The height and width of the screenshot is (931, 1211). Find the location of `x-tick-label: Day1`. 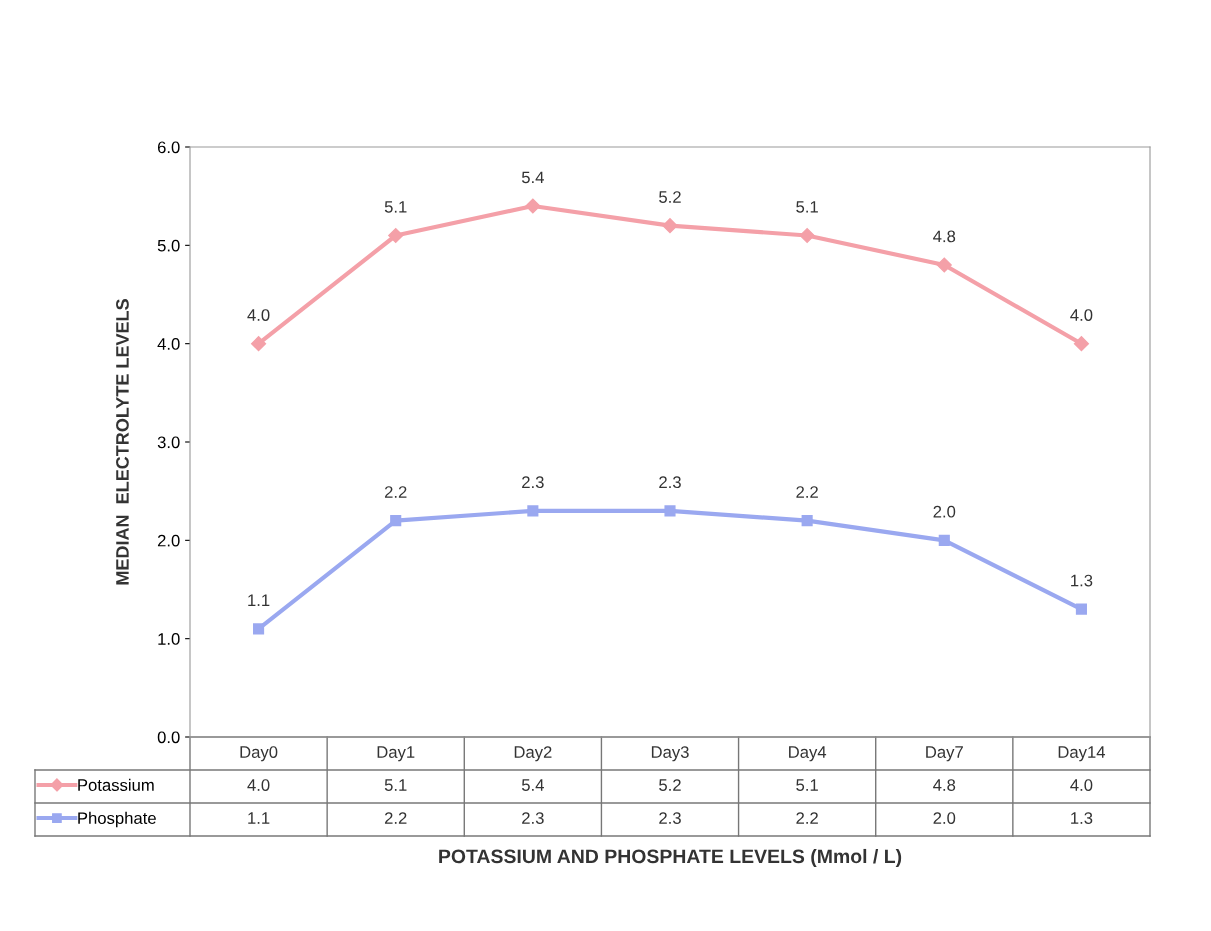

x-tick-label: Day1 is located at coordinates (396, 754).